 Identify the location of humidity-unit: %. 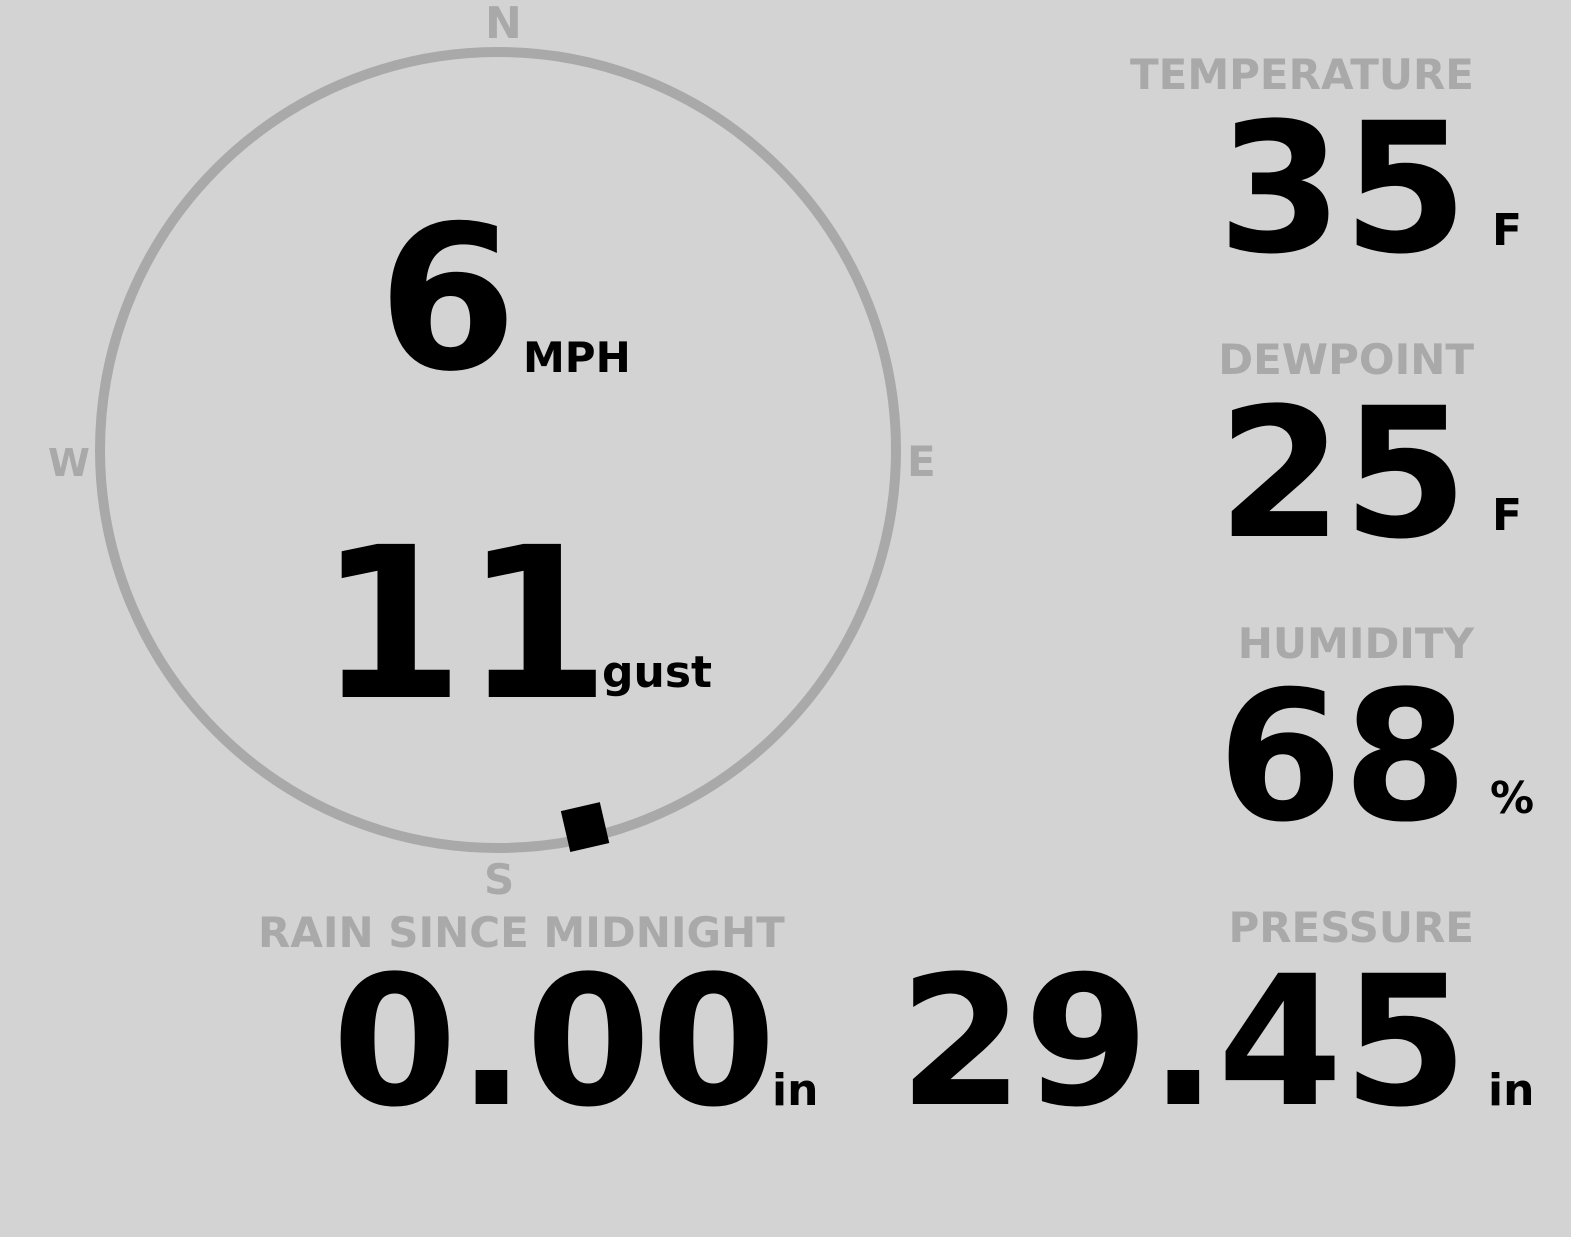
(1512, 798).